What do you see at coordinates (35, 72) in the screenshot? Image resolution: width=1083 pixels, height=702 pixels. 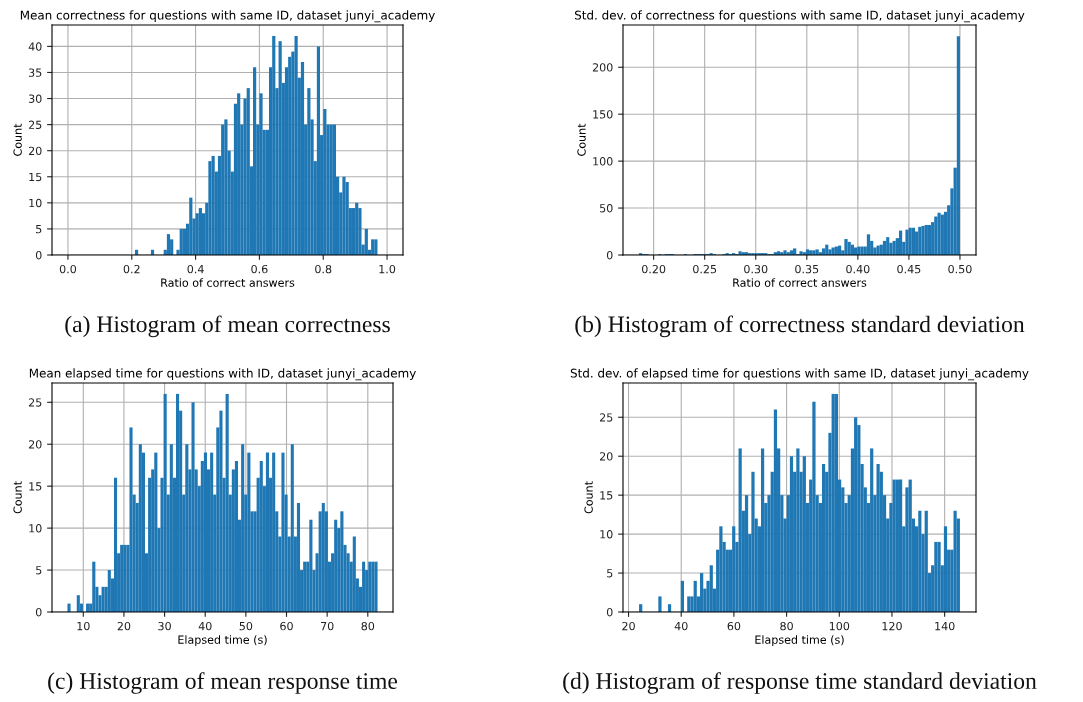 I see `y-tick-label: 35` at bounding box center [35, 72].